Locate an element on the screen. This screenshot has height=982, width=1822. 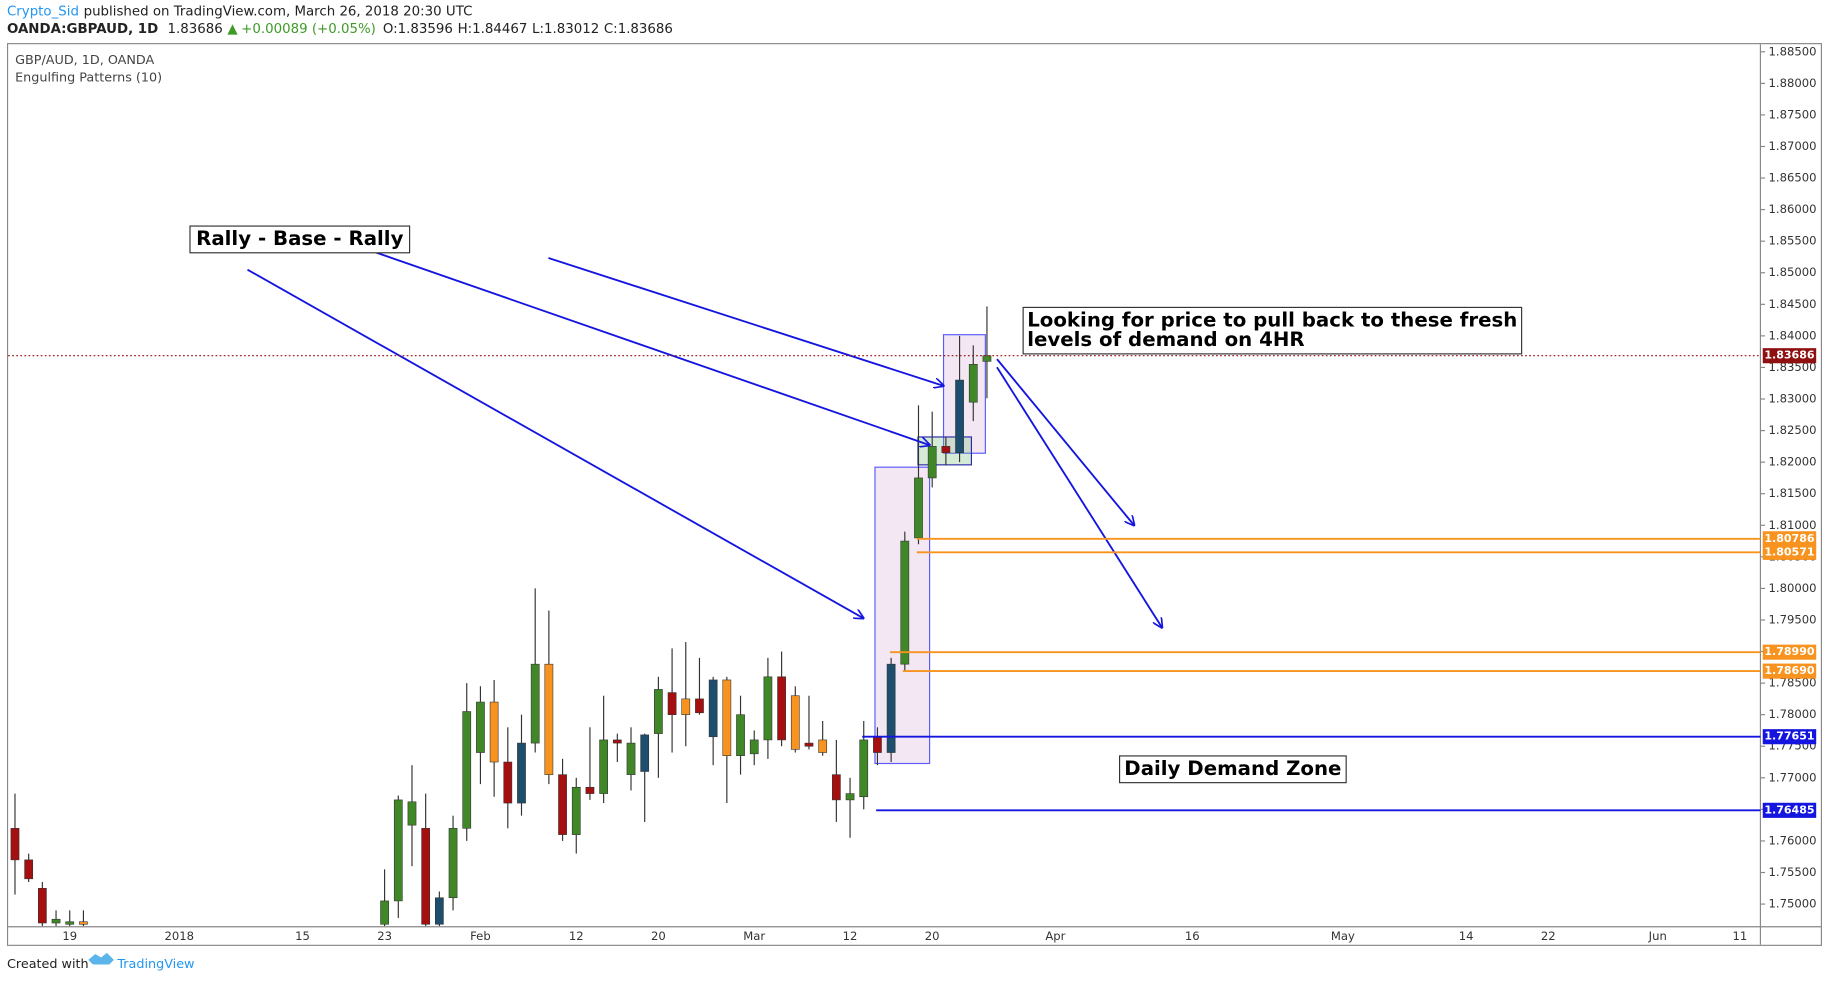
up-icon: ▲ is located at coordinates (232, 29).